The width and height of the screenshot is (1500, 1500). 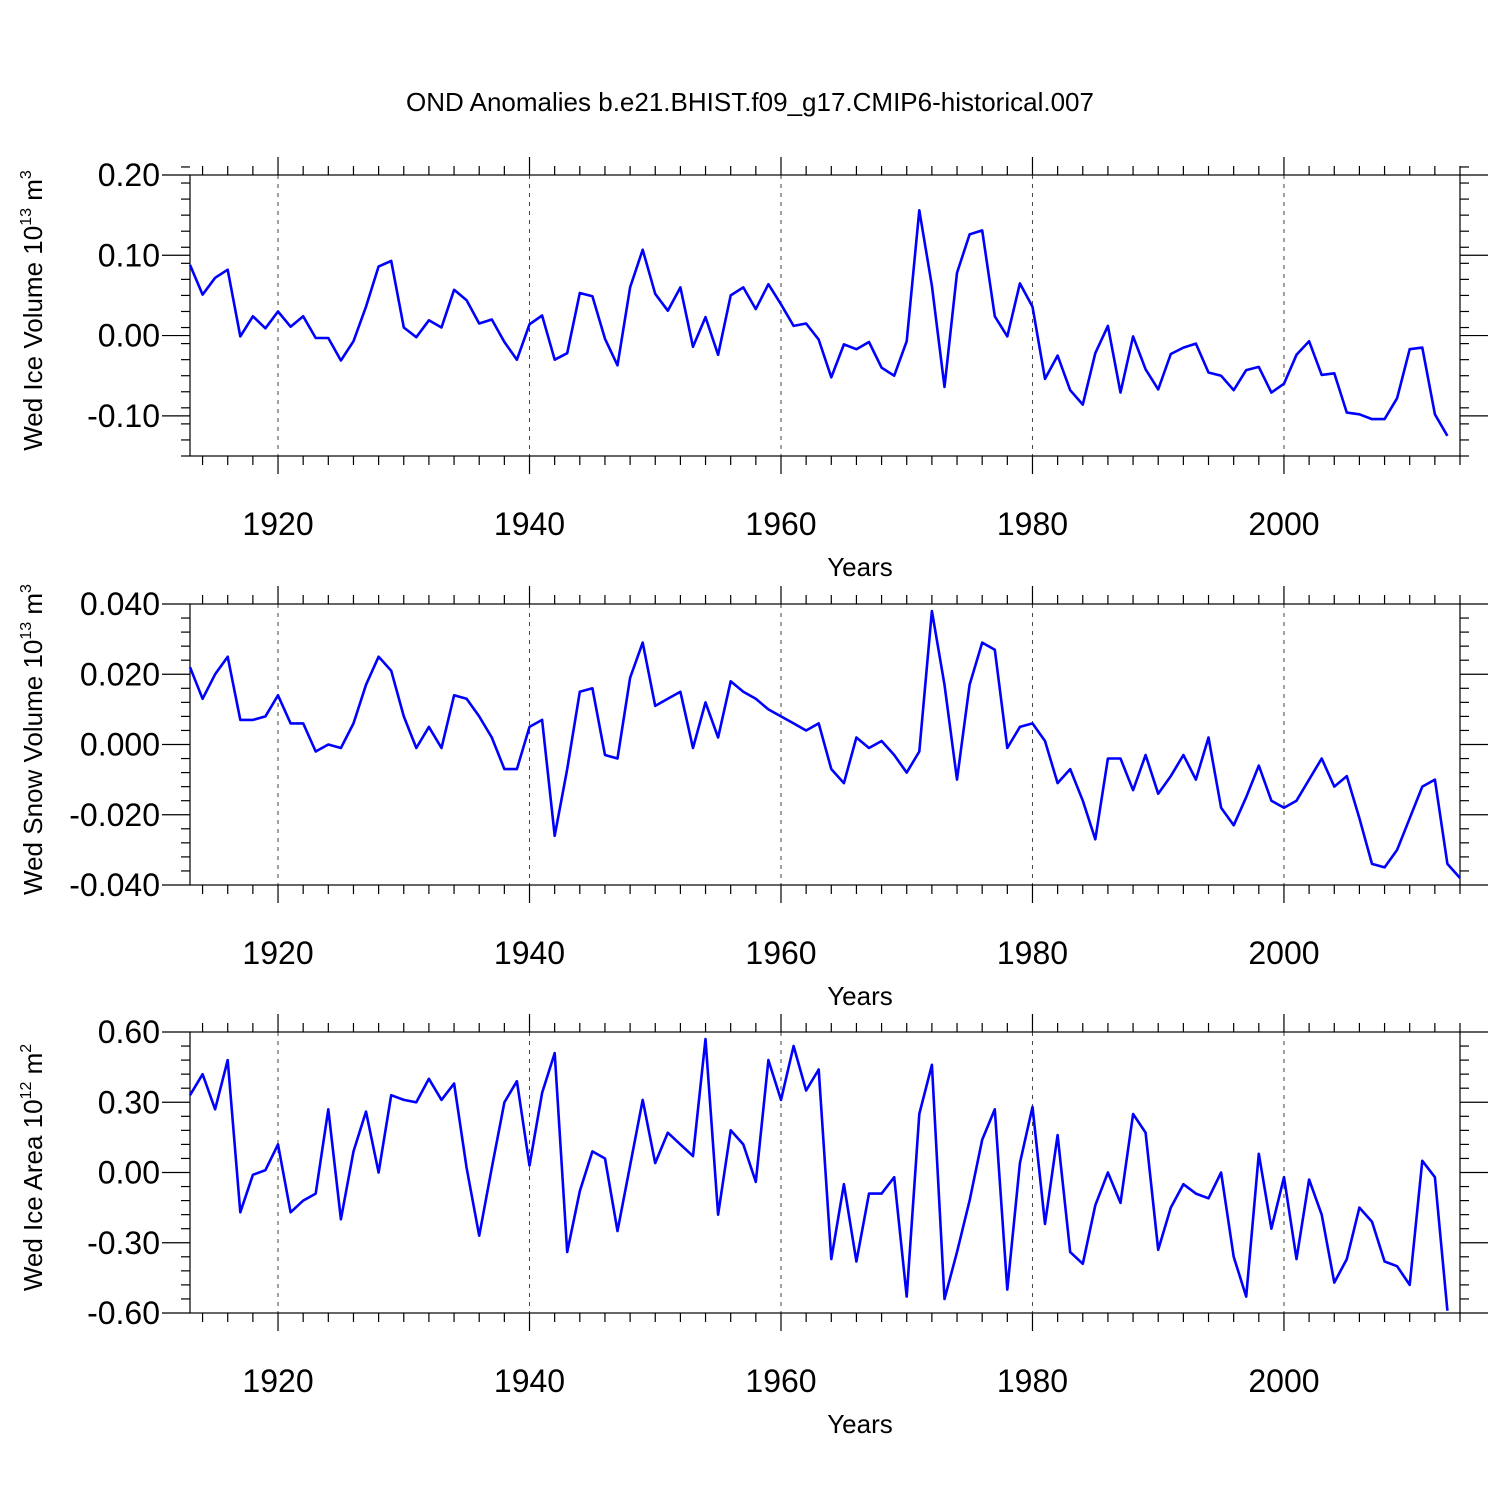 What do you see at coordinates (120, 745) in the screenshot?
I see `y-tick-label: 0.000` at bounding box center [120, 745].